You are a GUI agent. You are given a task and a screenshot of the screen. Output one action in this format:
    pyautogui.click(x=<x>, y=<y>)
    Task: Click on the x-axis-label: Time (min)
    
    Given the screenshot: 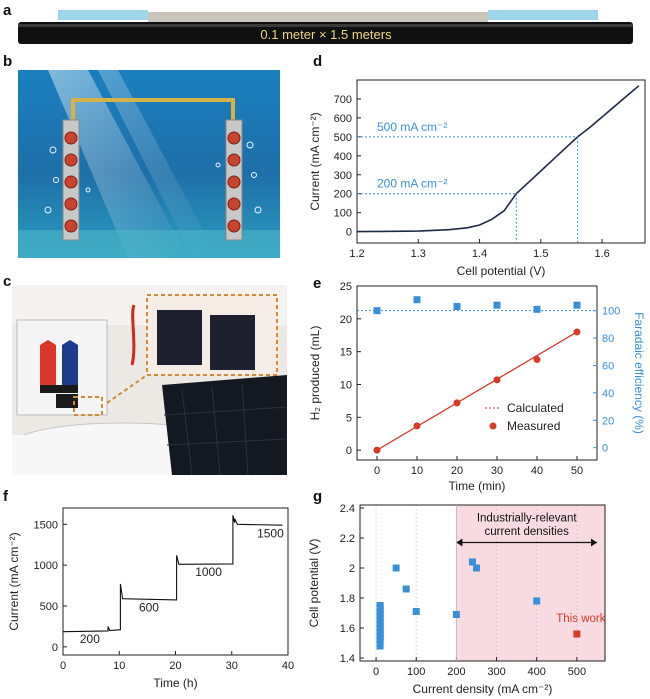 What is the action you would take?
    pyautogui.click(x=477, y=486)
    